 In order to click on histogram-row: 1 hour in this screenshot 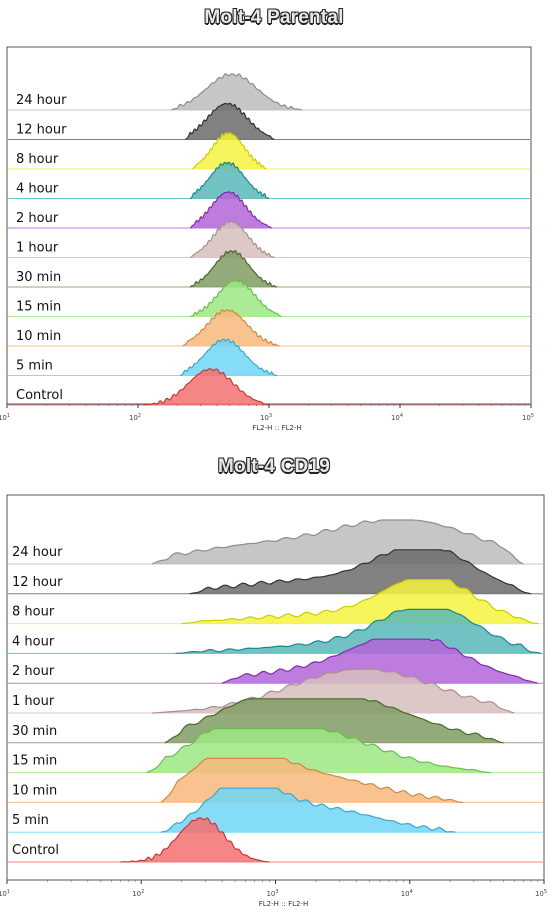, I will do `click(269, 239)`.